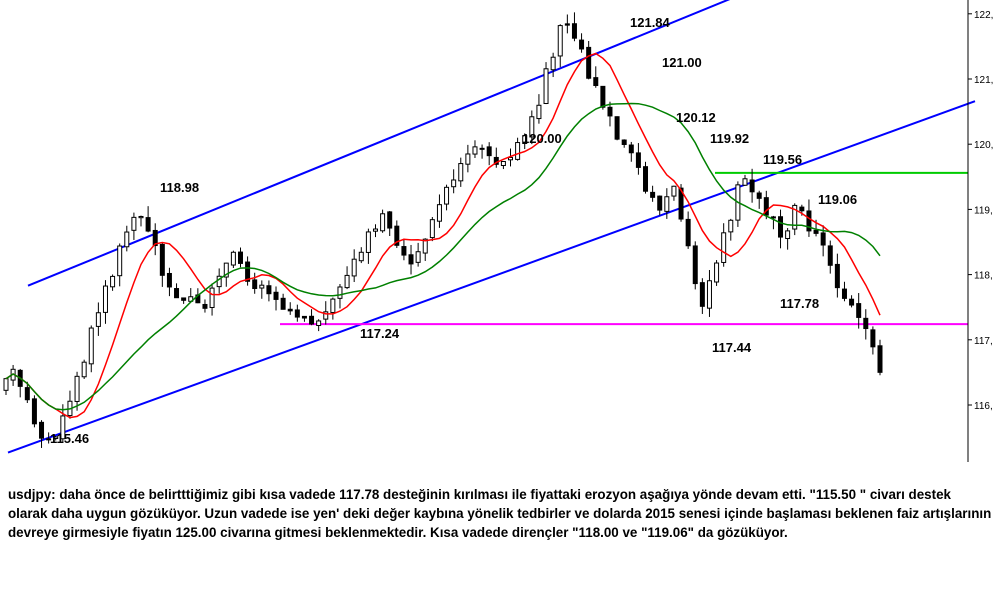 This screenshot has height=598, width=1000. I want to click on price-label-117.78: 117.78, so click(799, 303).